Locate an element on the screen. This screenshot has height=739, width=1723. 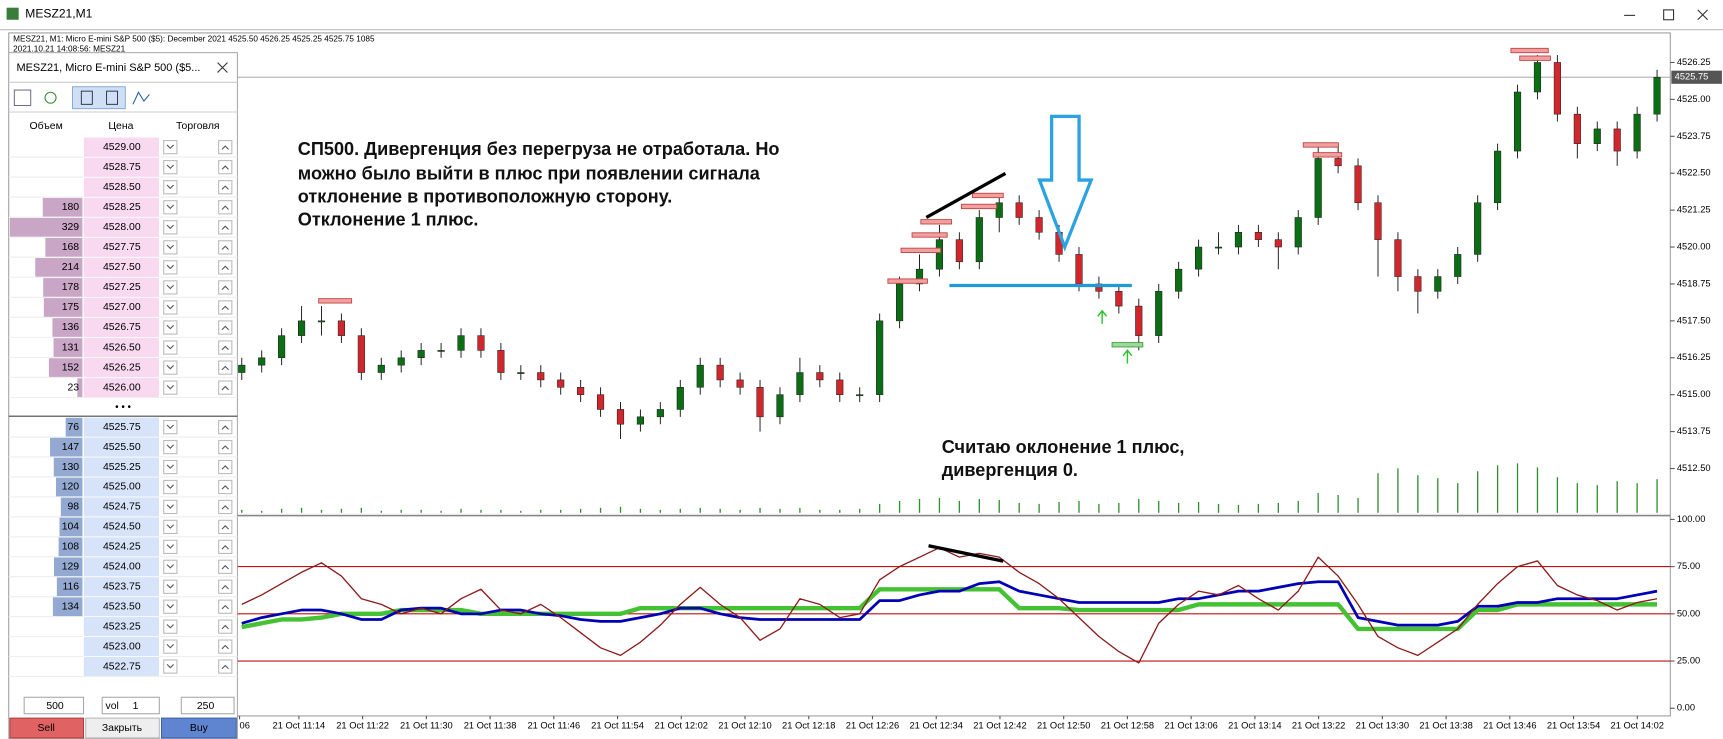
price: 4526.00 is located at coordinates (122, 387).